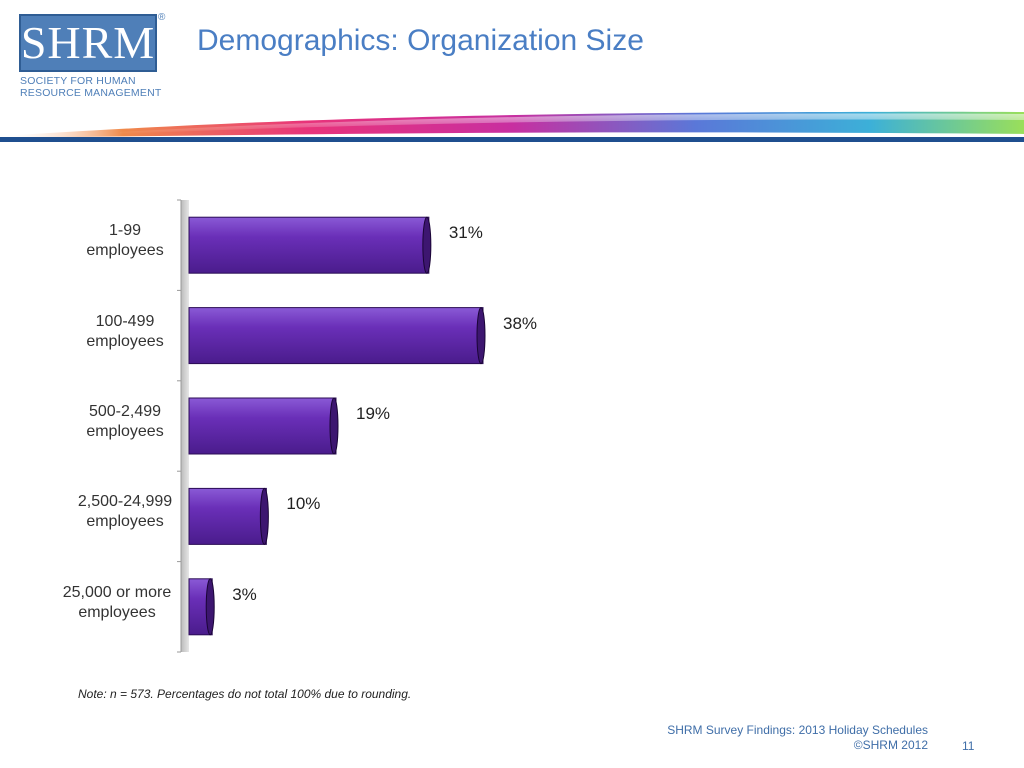 The width and height of the screenshot is (1024, 768). What do you see at coordinates (125, 512) in the screenshot?
I see `category-label: 2,500-24,999 employees` at bounding box center [125, 512].